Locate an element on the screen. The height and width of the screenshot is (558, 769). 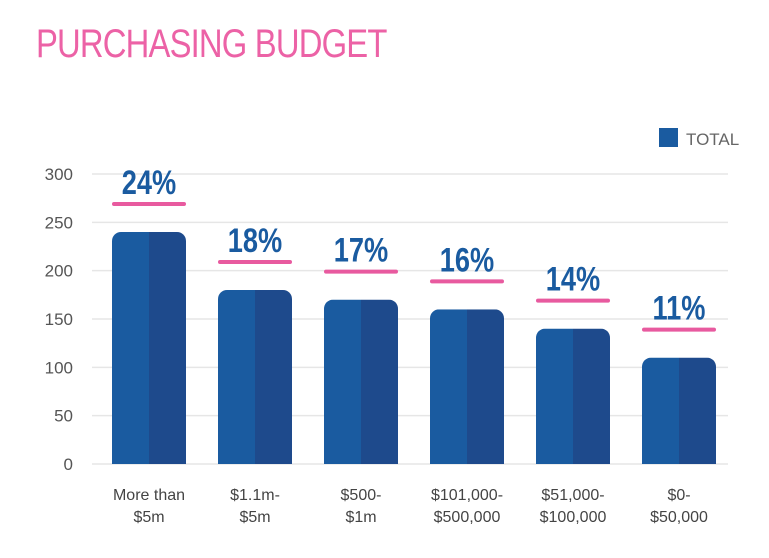
data-label: 18% is located at coordinates (255, 240).